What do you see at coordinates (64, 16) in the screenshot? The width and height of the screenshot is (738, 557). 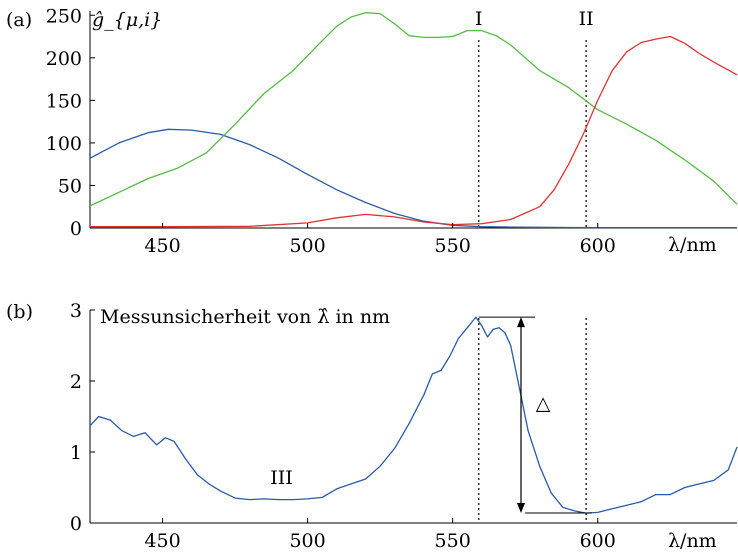 I see `y-tick-label: 250` at bounding box center [64, 16].